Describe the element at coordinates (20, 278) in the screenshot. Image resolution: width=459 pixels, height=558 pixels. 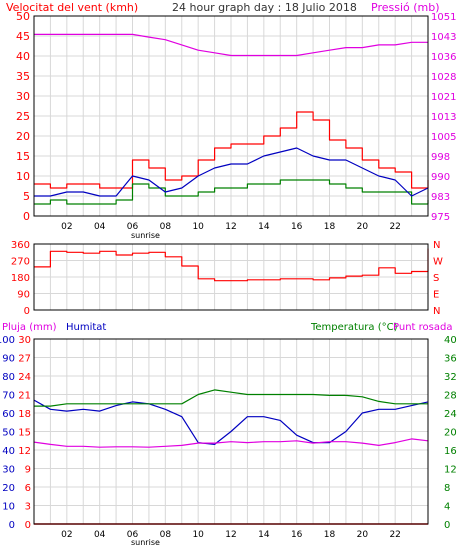
I see `direction-axis-tick-label: 180` at that location.